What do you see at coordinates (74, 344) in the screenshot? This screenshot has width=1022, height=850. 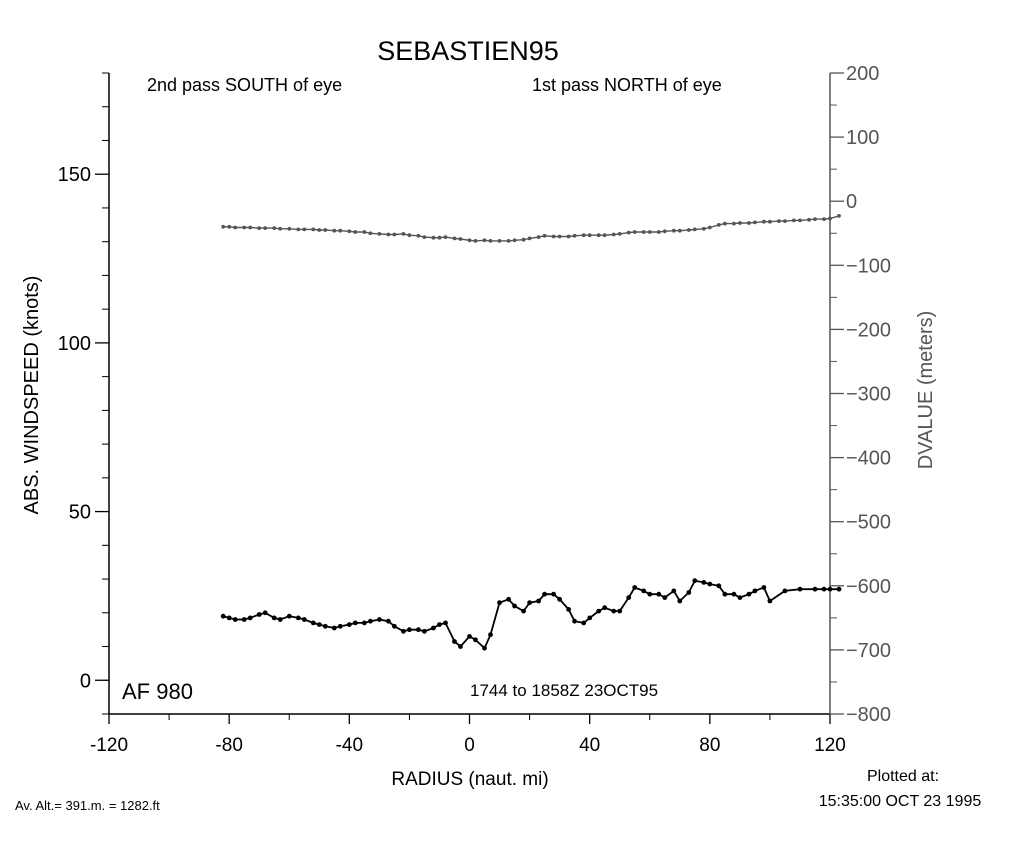 I see `y-left-tick-label: 100` at bounding box center [74, 344].